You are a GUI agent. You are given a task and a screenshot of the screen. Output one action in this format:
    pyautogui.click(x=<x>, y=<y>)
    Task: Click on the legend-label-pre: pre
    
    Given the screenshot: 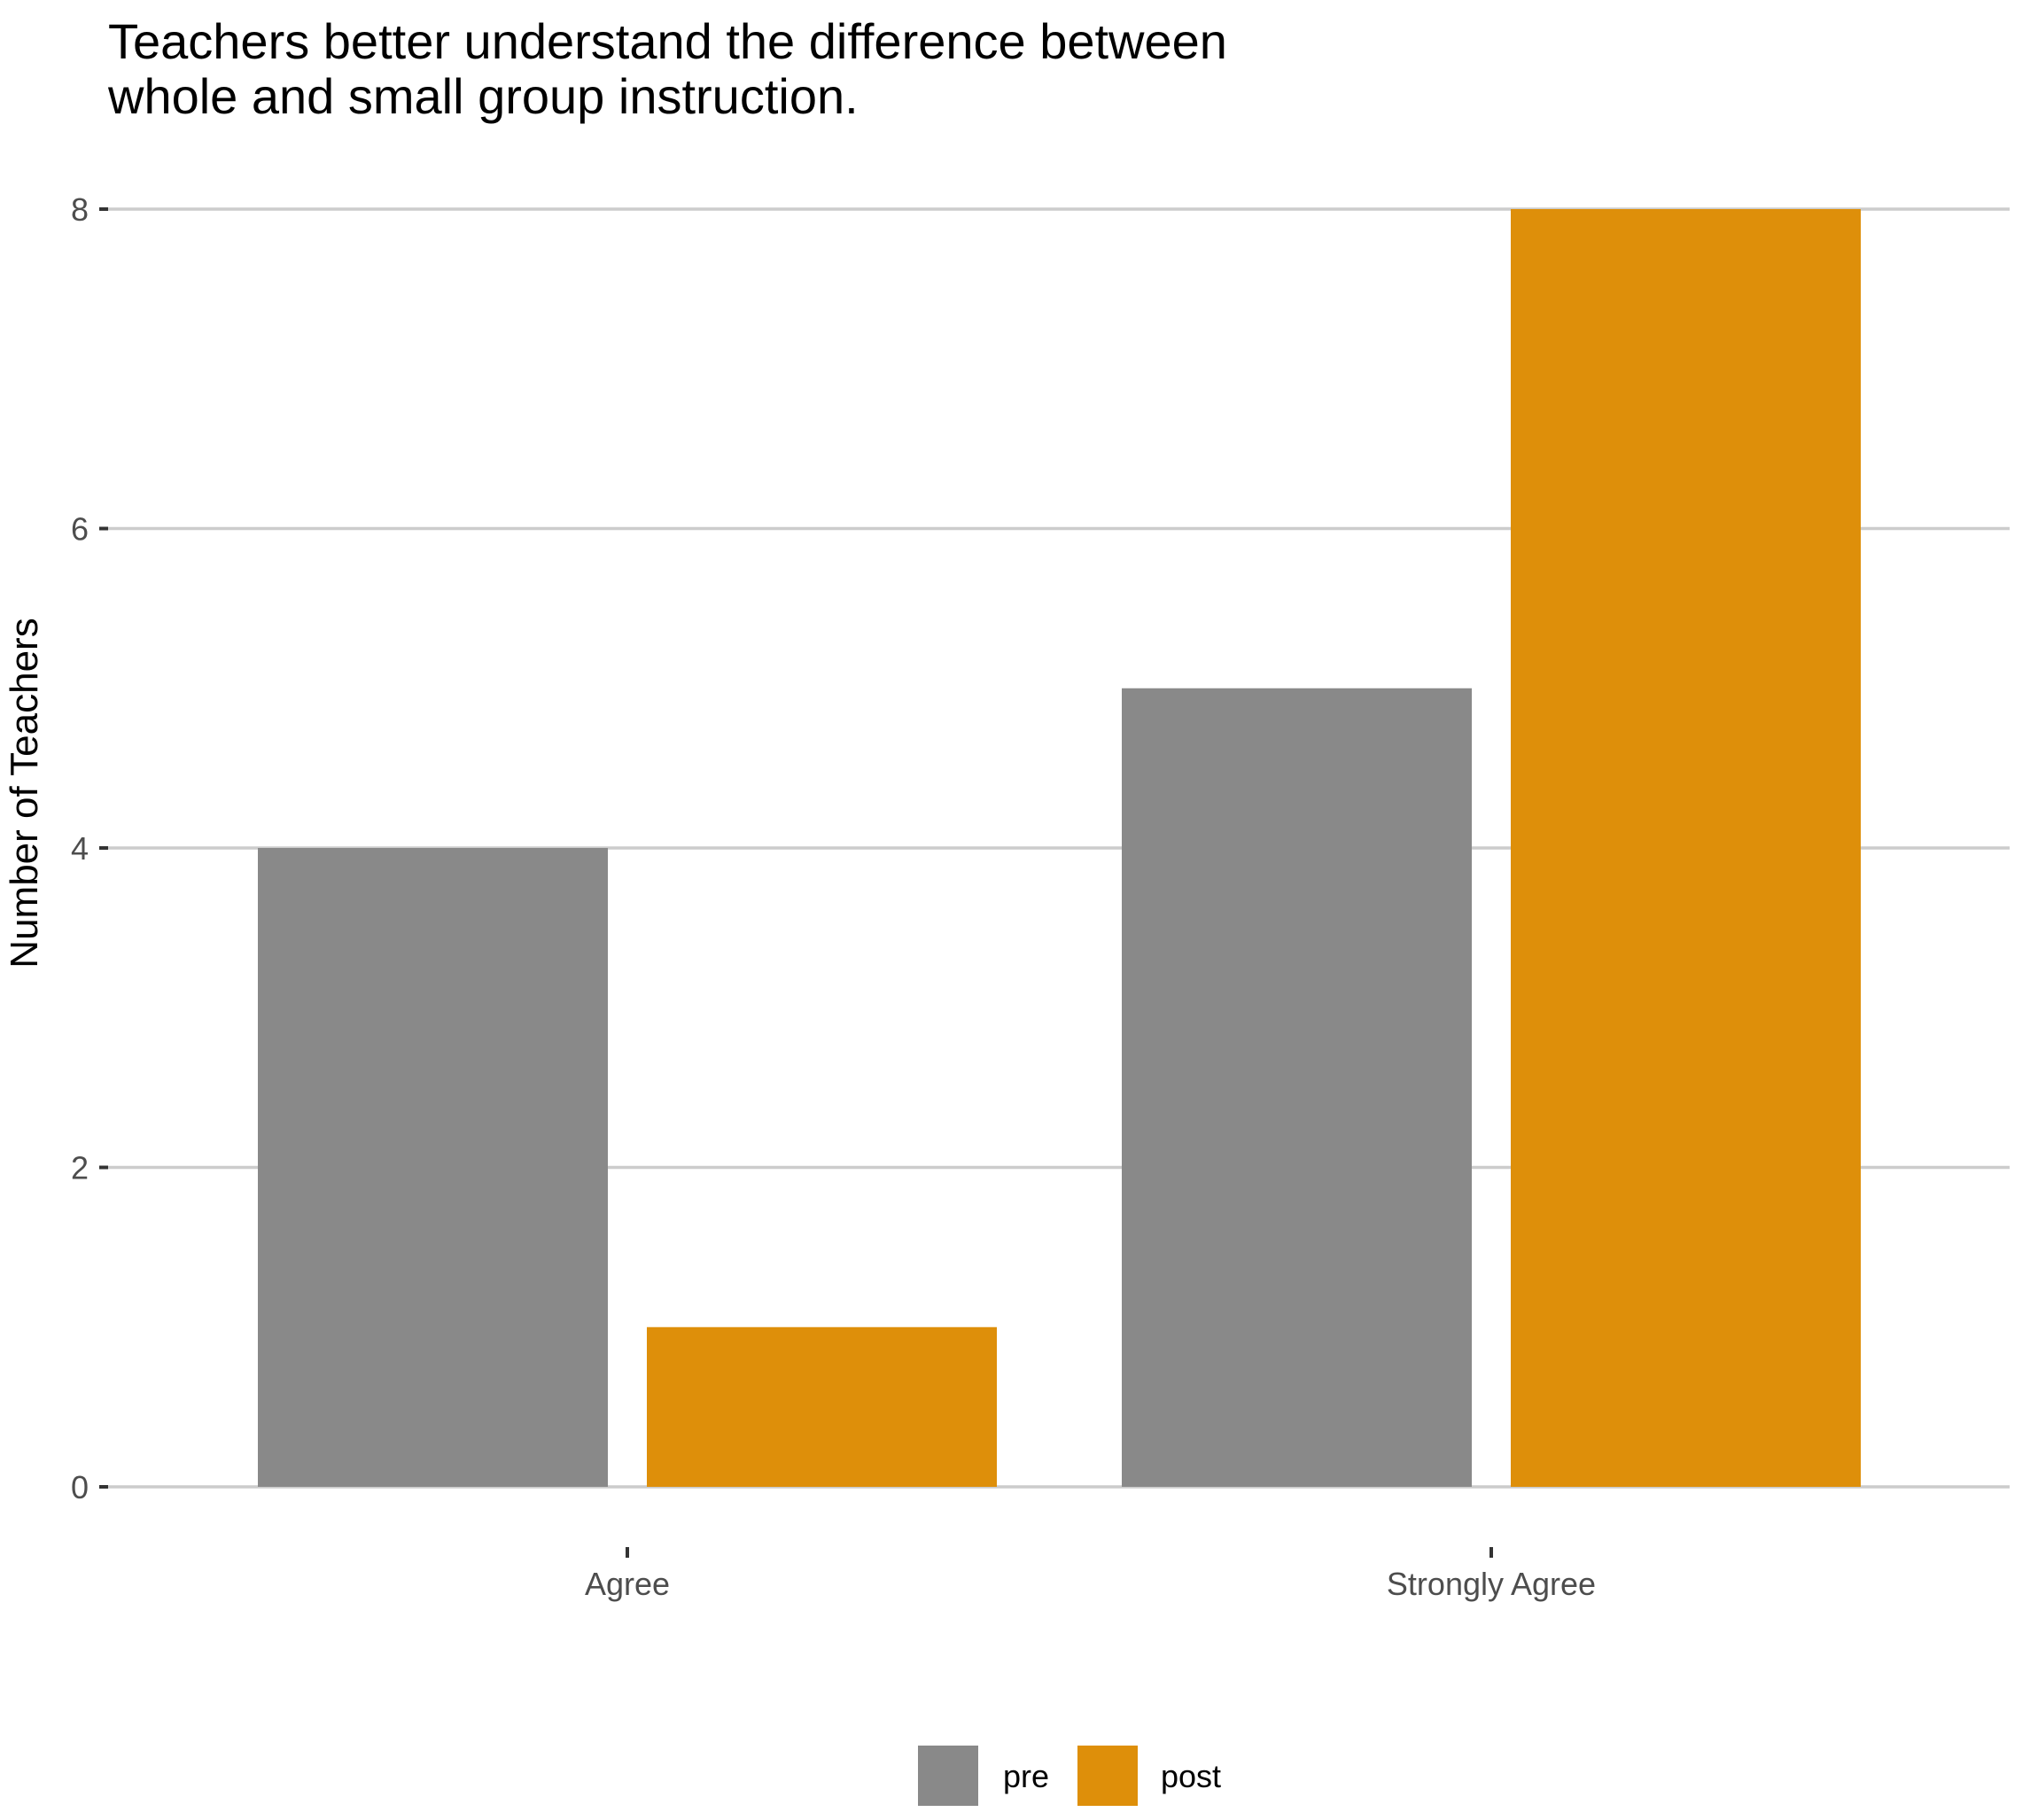 What is the action you would take?
    pyautogui.click(x=1026, y=1776)
    